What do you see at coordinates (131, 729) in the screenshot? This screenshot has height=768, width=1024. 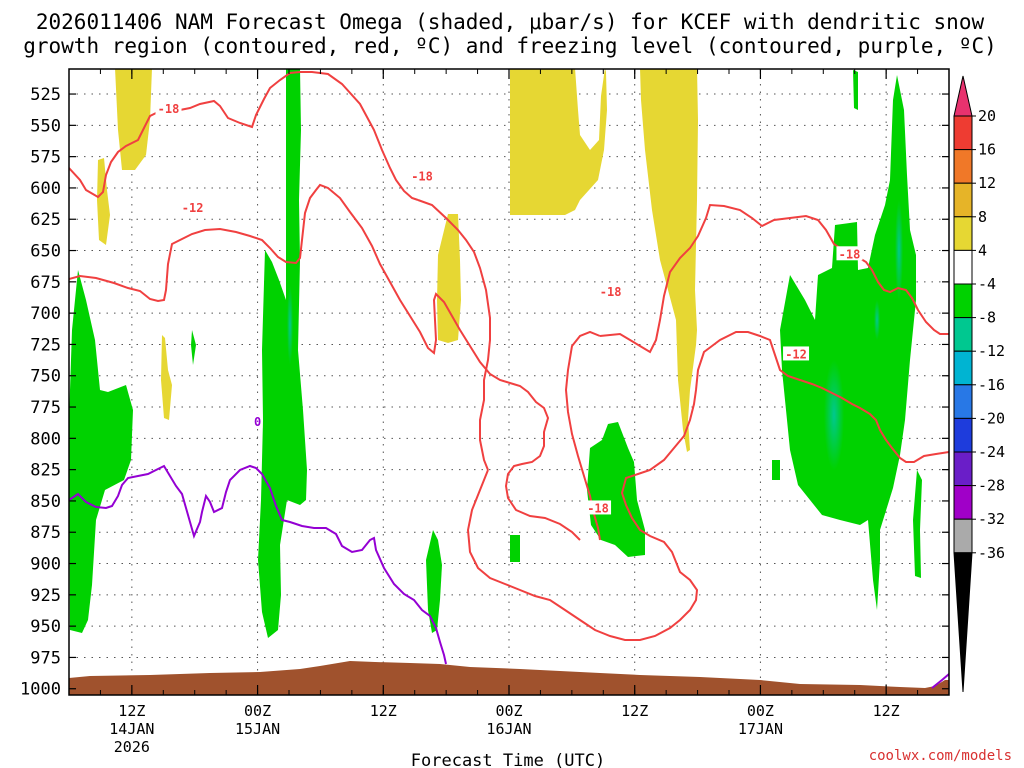 I see `x-tick-date-label: 14JAN` at bounding box center [131, 729].